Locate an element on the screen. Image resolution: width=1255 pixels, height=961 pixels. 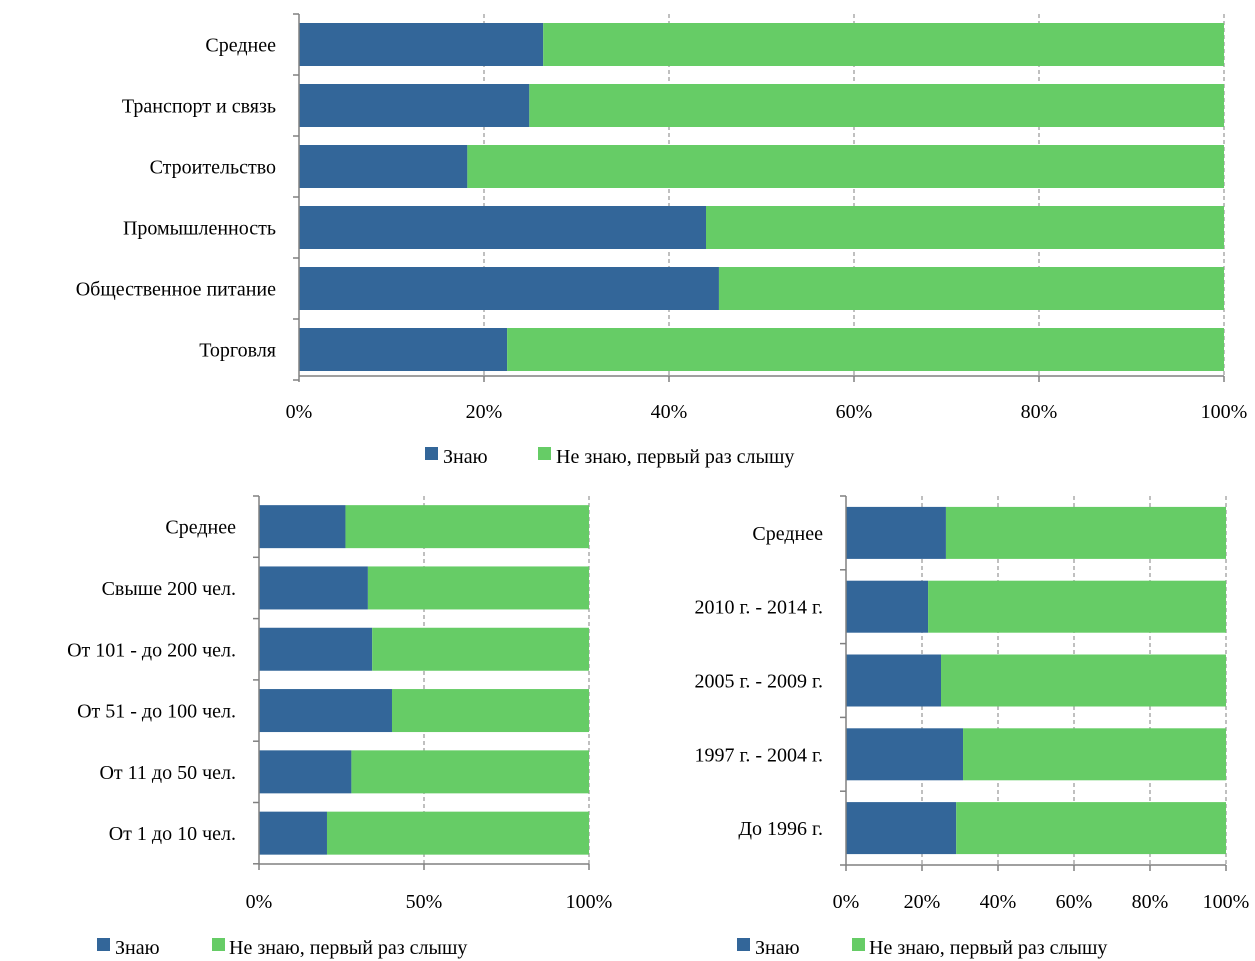
category-label: Общественное питание is located at coordinates (176, 290).